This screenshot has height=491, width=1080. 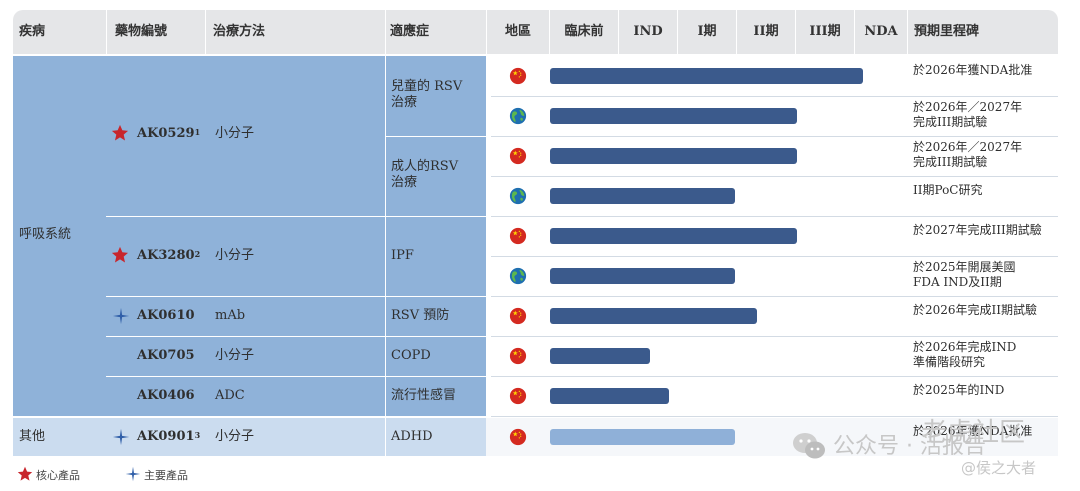 What do you see at coordinates (45, 234) in the screenshot?
I see `disease-respiratory: 呼吸系統` at bounding box center [45, 234].